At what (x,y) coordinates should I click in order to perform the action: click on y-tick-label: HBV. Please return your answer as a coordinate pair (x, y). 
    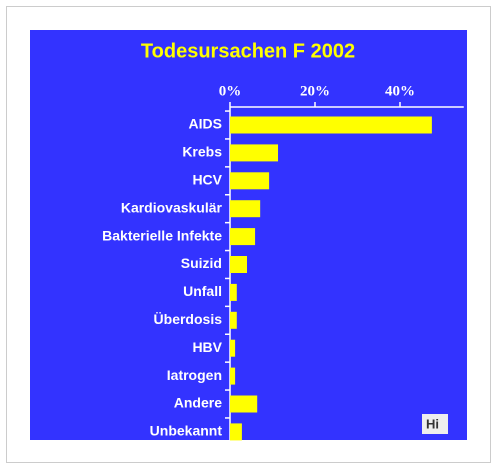
    Looking at the image, I should click on (207, 347).